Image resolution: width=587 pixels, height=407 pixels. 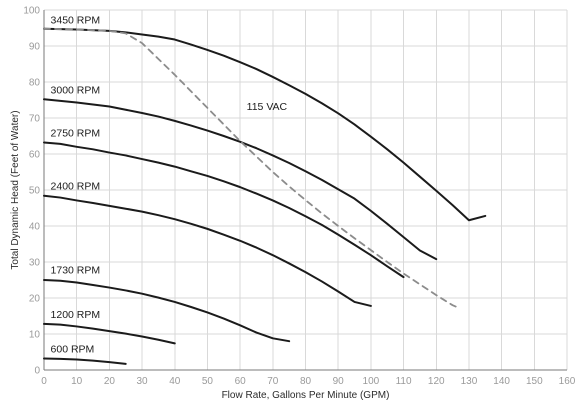 I want to click on y-tick-label-100: 100, so click(x=31, y=11).